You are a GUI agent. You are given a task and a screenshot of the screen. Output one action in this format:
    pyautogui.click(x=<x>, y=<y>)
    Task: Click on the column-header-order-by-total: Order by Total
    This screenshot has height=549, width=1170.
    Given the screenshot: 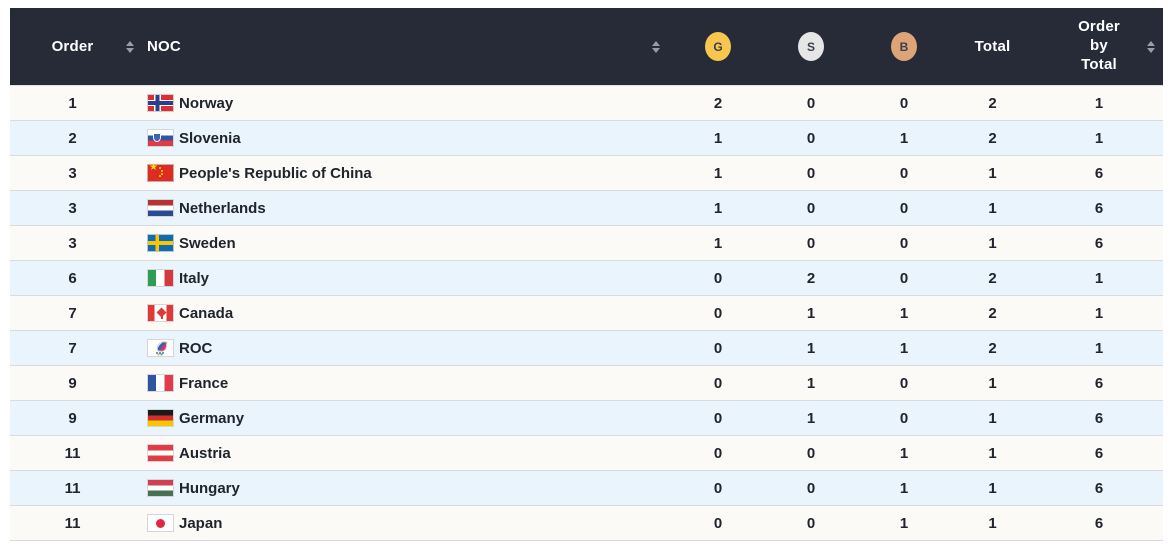 What is the action you would take?
    pyautogui.click(x=1099, y=46)
    